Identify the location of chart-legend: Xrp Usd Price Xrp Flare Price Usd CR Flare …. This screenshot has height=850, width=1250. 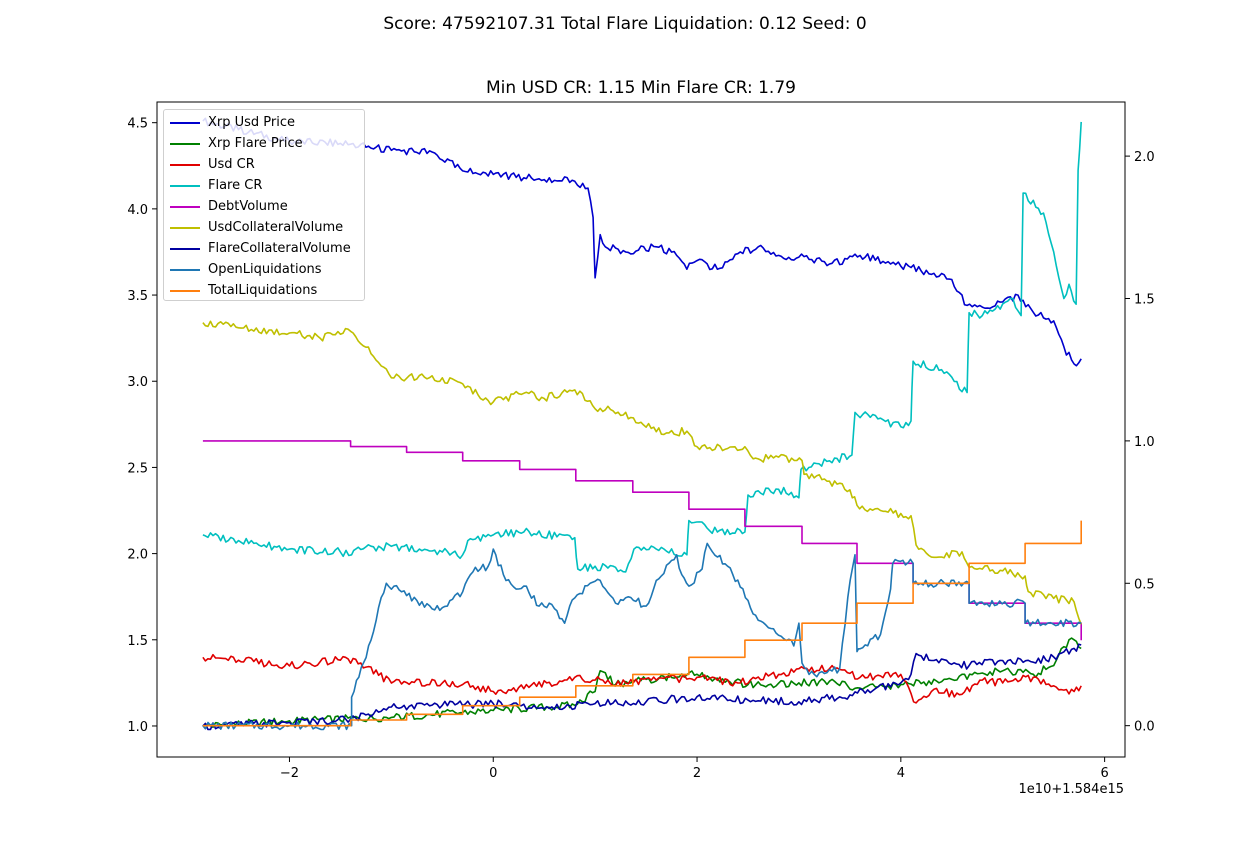
(264, 205).